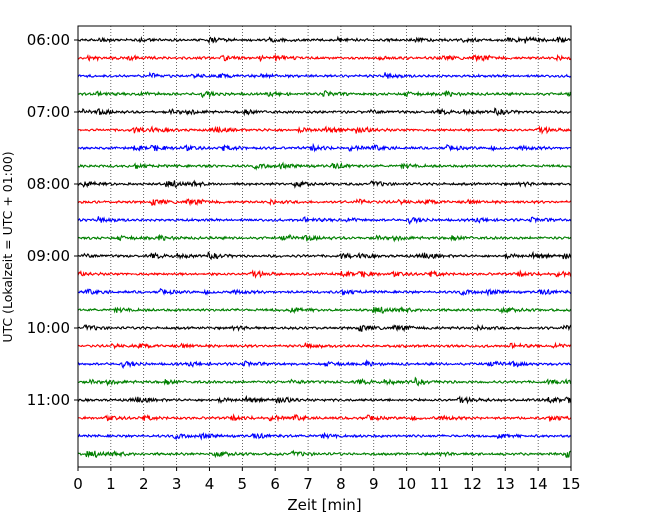 This screenshot has width=650, height=520. Describe the element at coordinates (243, 484) in the screenshot. I see `x-tick-label: 5` at that location.